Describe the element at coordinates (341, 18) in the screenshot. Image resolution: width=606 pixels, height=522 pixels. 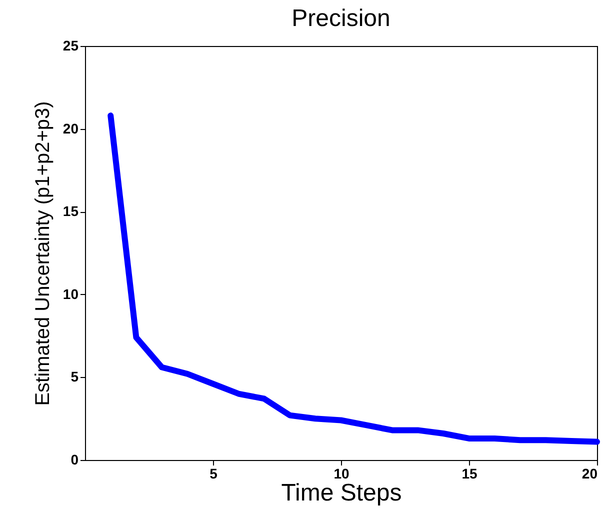
I see `chart-title: Precision` at that location.